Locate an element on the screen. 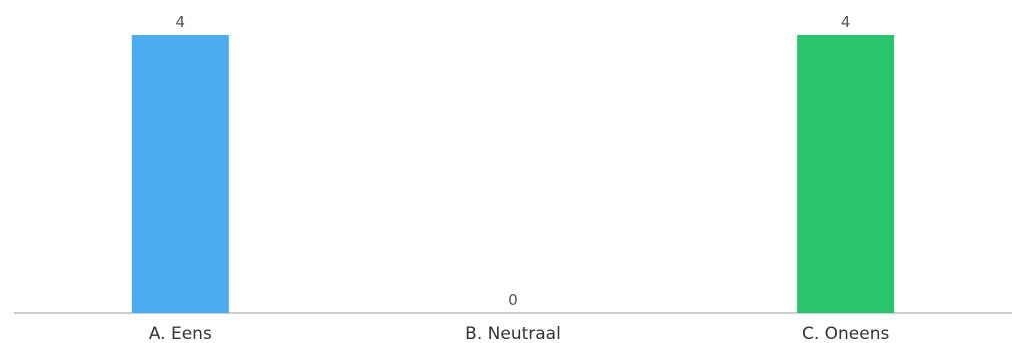 This screenshot has height=343, width=1012. value-label-2: 0 is located at coordinates (513, 300).